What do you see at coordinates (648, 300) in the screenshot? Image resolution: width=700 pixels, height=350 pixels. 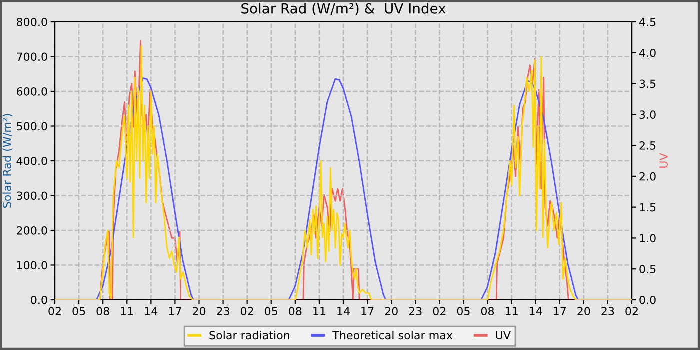 I see `y2-tick-label: 0.0` at bounding box center [648, 300].